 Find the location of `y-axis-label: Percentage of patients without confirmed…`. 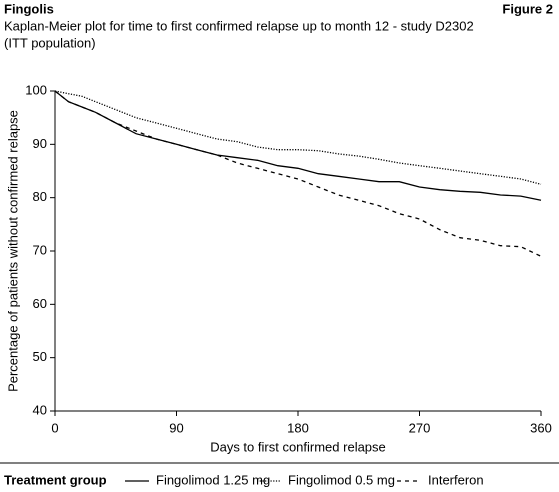

y-axis-label: Percentage of patients without confirmed… is located at coordinates (12, 251).